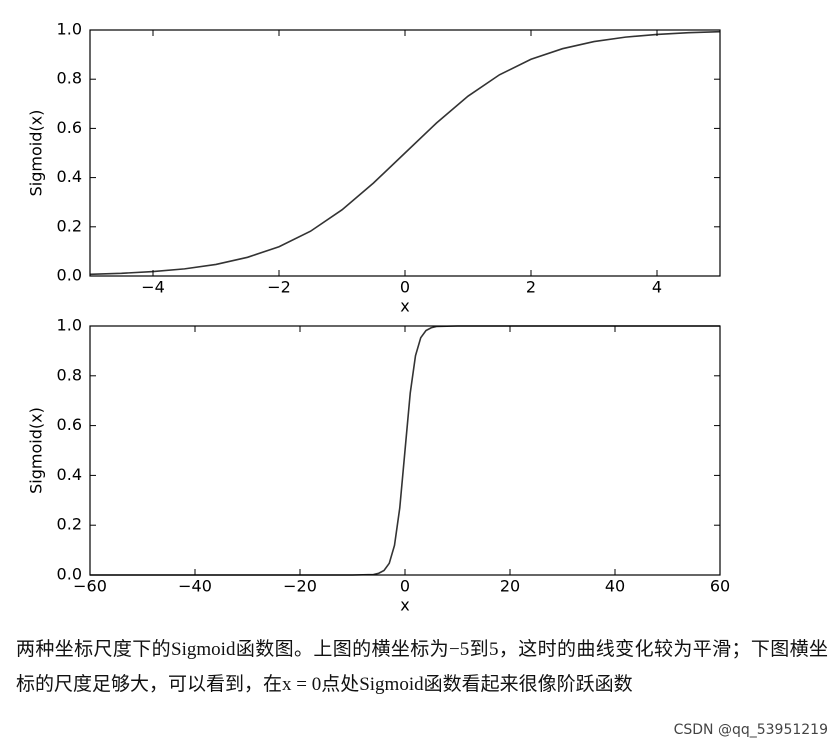 The image size is (838, 751). What do you see at coordinates (153, 287) in the screenshot?
I see `x-tick-label: −4` at bounding box center [153, 287].